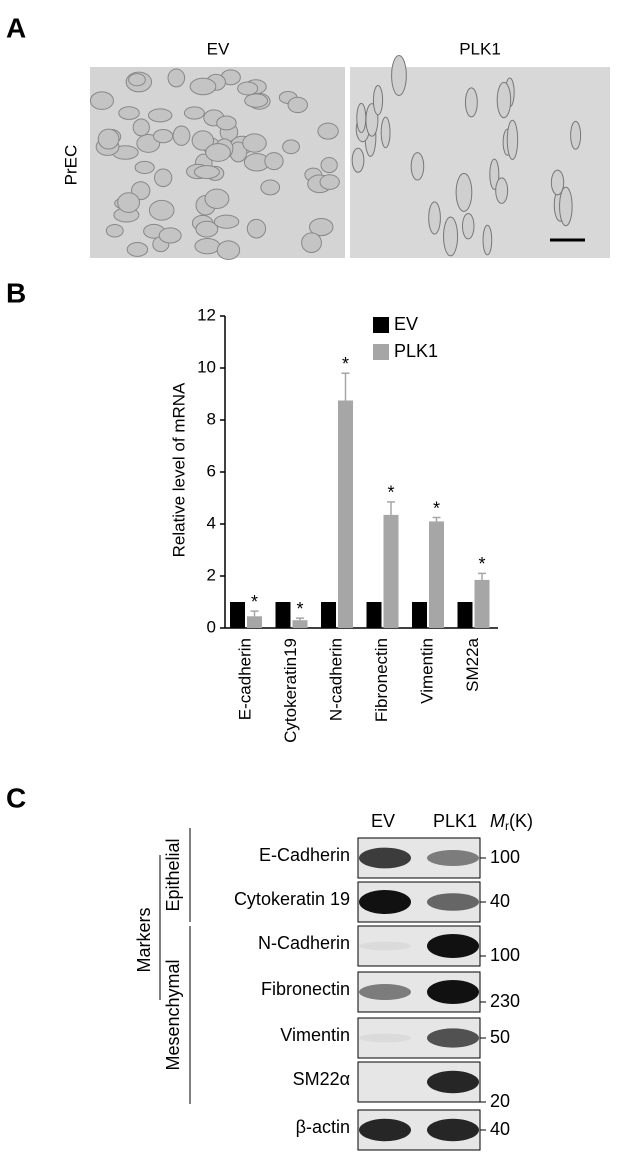 This screenshot has height=1158, width=617. I want to click on protein-name: N-Cadherin, so click(304, 943).